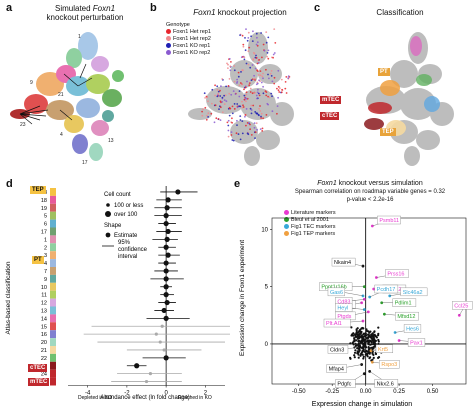 The width and height of the screenshot is (474, 410). I want to click on legend-label-0: Foxn1 Het rep1, so click(192, 32).